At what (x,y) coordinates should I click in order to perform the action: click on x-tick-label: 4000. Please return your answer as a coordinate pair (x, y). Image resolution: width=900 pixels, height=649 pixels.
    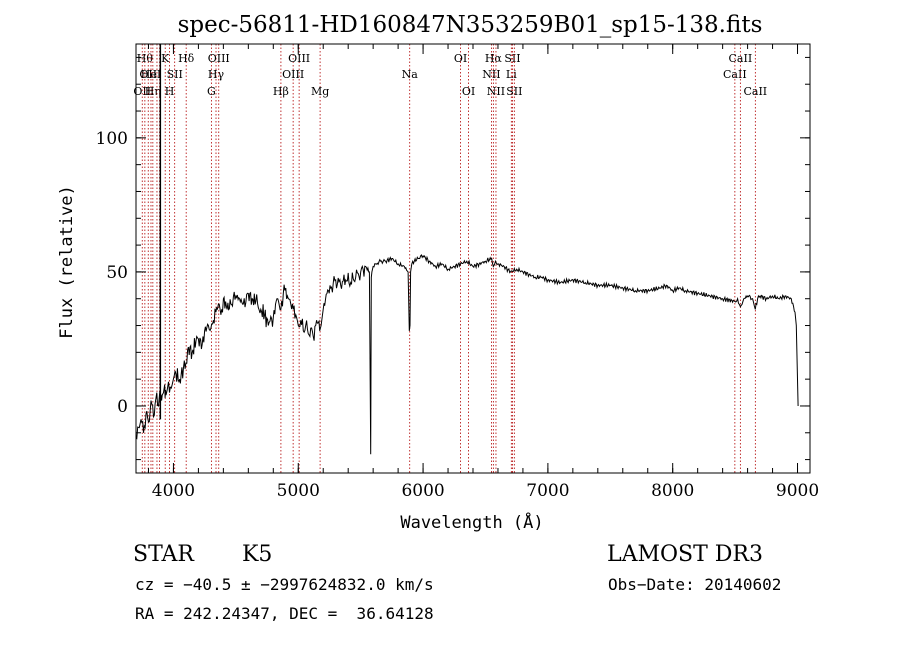
    Looking at the image, I should click on (173, 491).